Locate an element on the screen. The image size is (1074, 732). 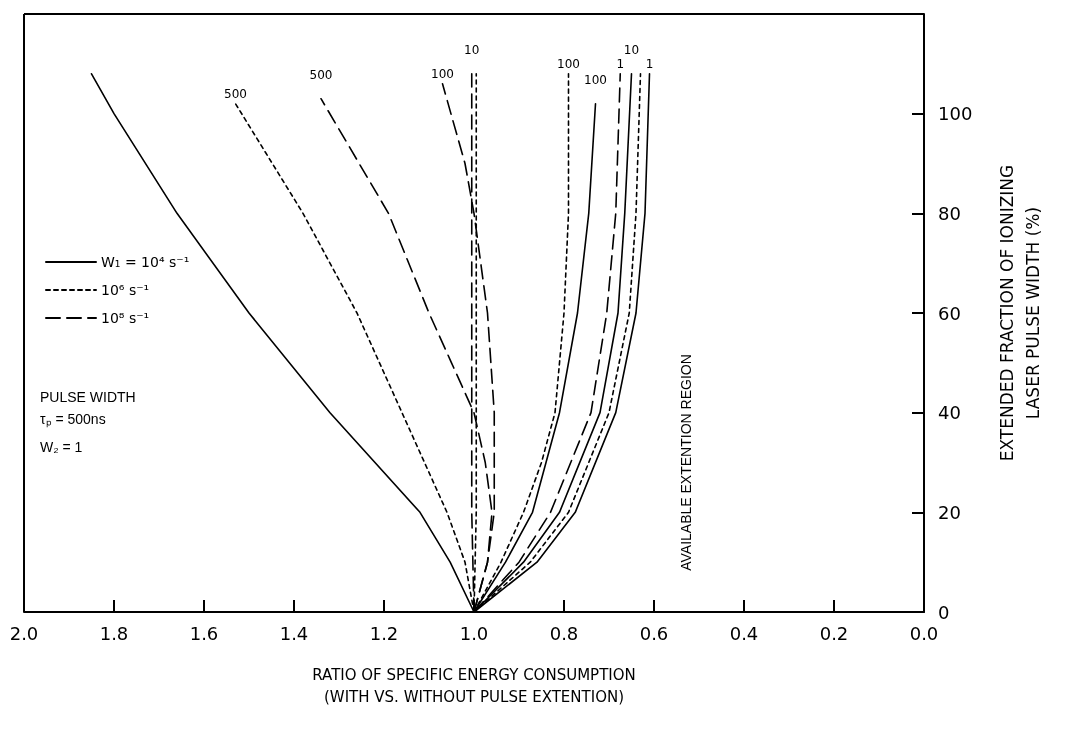
x-axis-title: RATIO OF SPECIFIC ENERGY CONSUMPTION (WITH VS. WITHOUT PULSE EXTENTION) is located at coordinates (474, 686).